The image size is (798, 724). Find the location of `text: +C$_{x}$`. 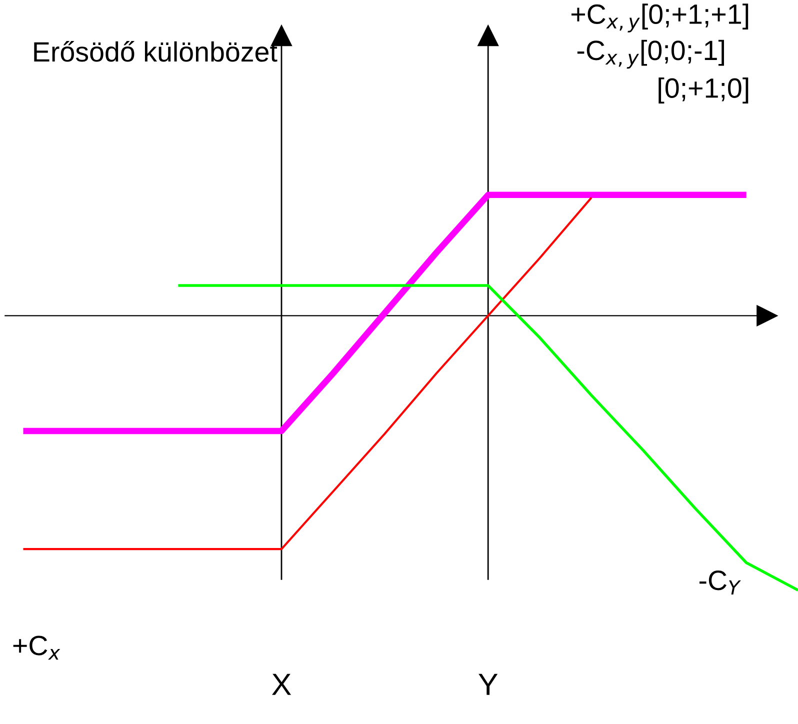

text: +C$_{x}$ is located at coordinates (36, 648).